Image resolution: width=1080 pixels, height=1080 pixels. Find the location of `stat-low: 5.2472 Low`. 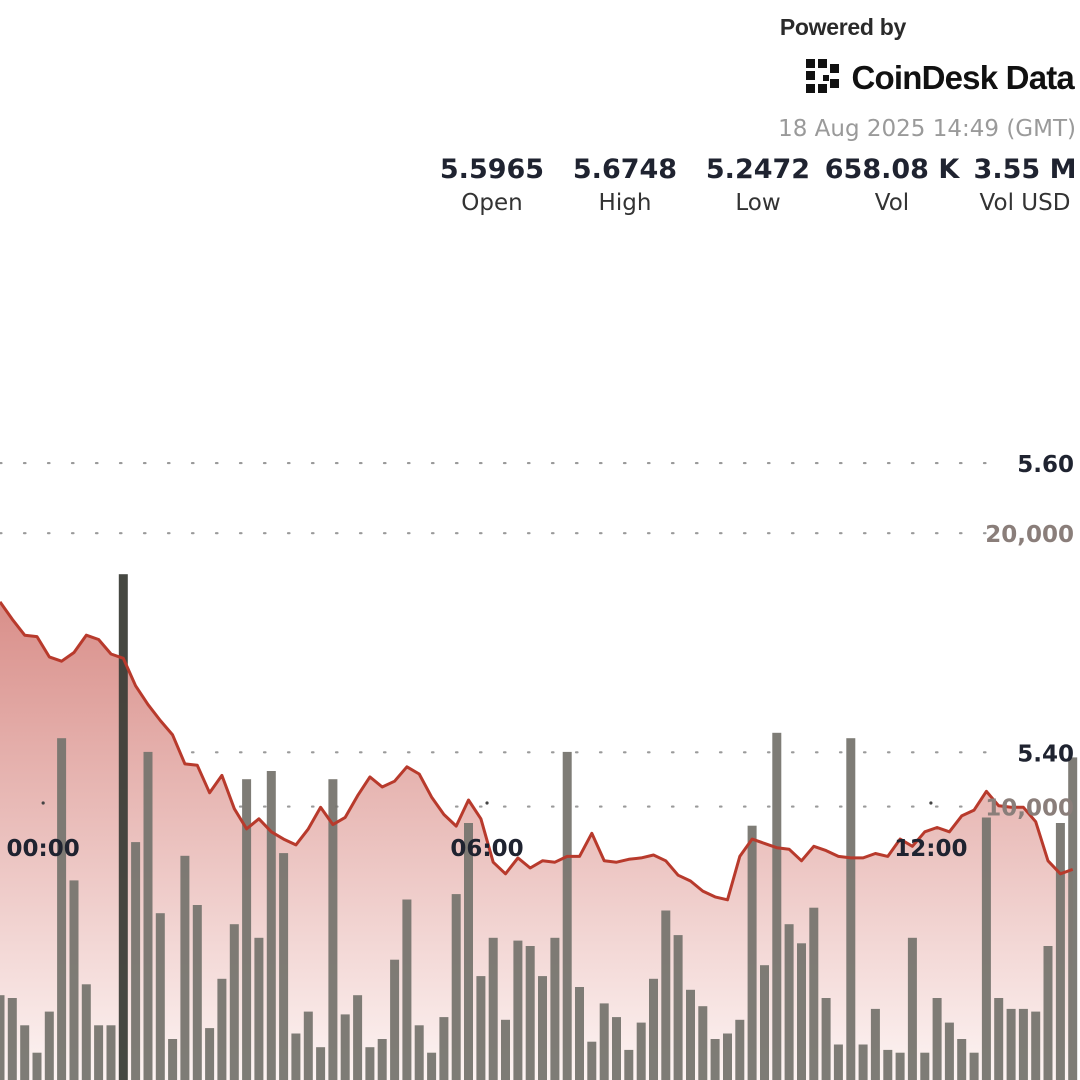

stat-low: 5.2472 Low is located at coordinates (758, 185).